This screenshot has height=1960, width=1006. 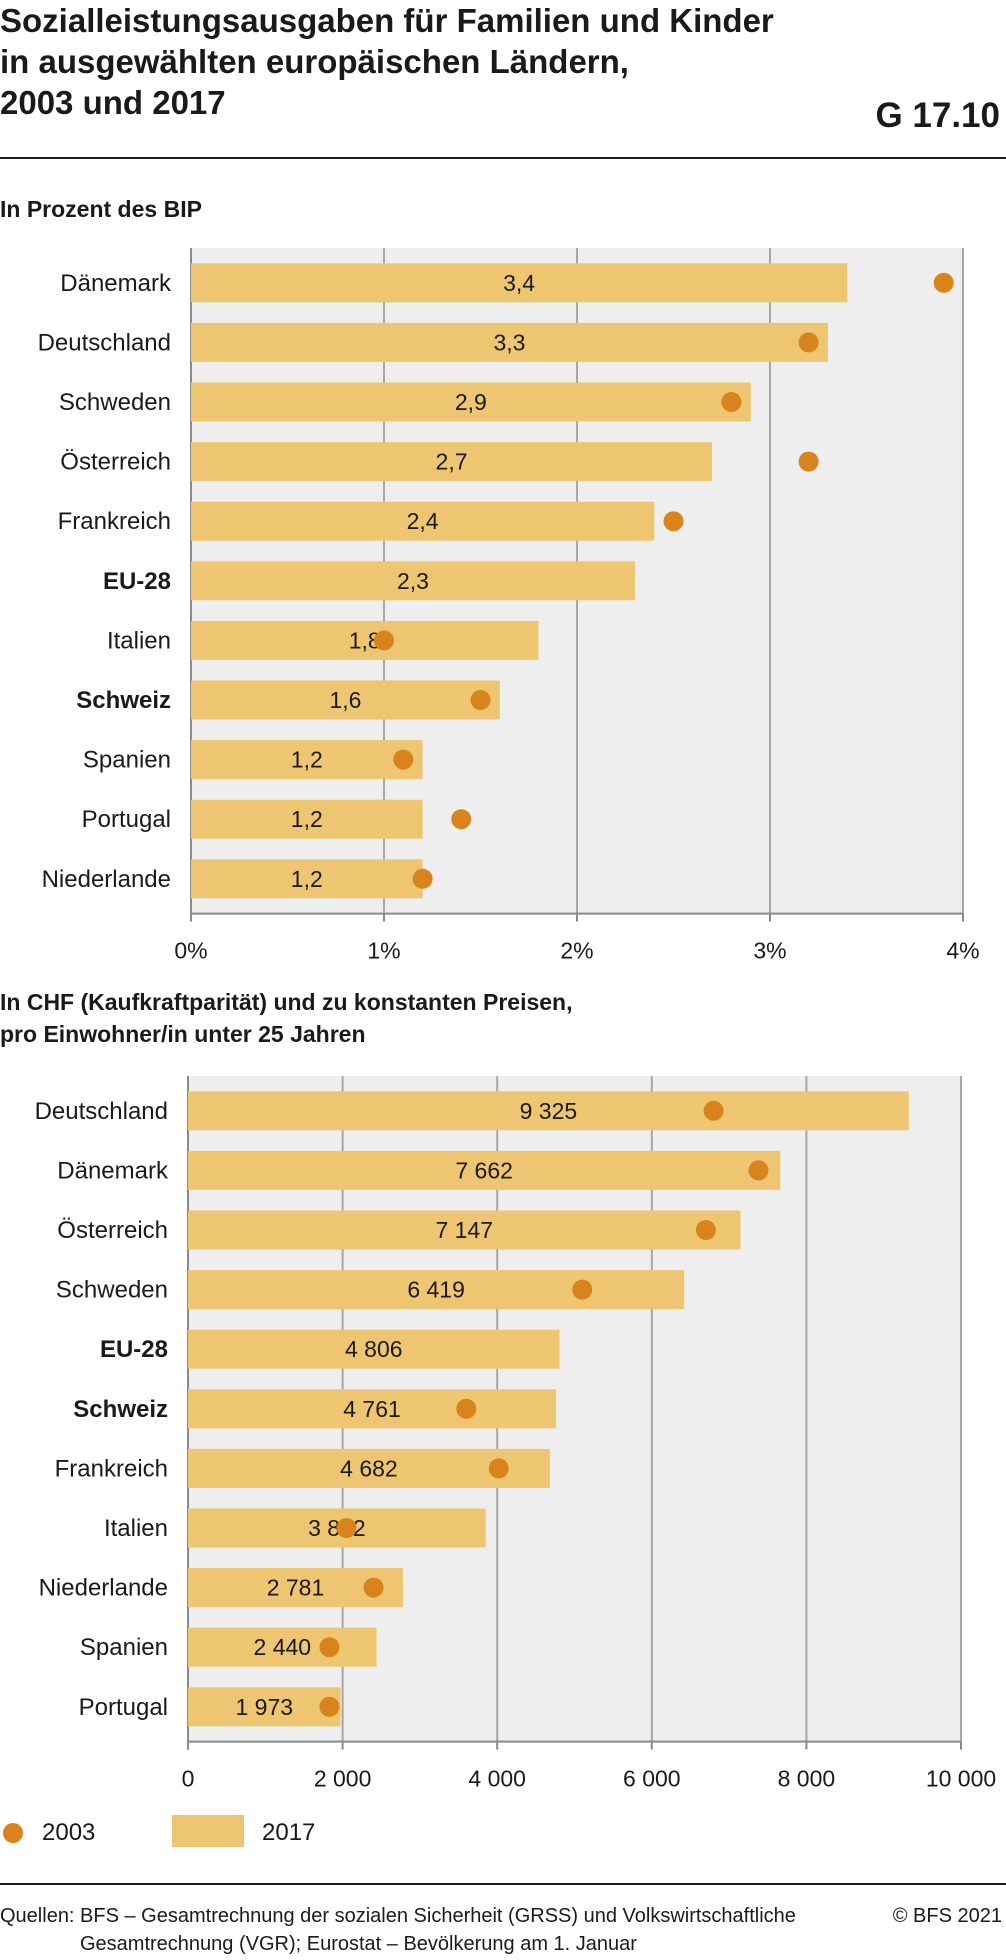 I want to click on legend: 2003 2017, so click(x=250, y=1833).